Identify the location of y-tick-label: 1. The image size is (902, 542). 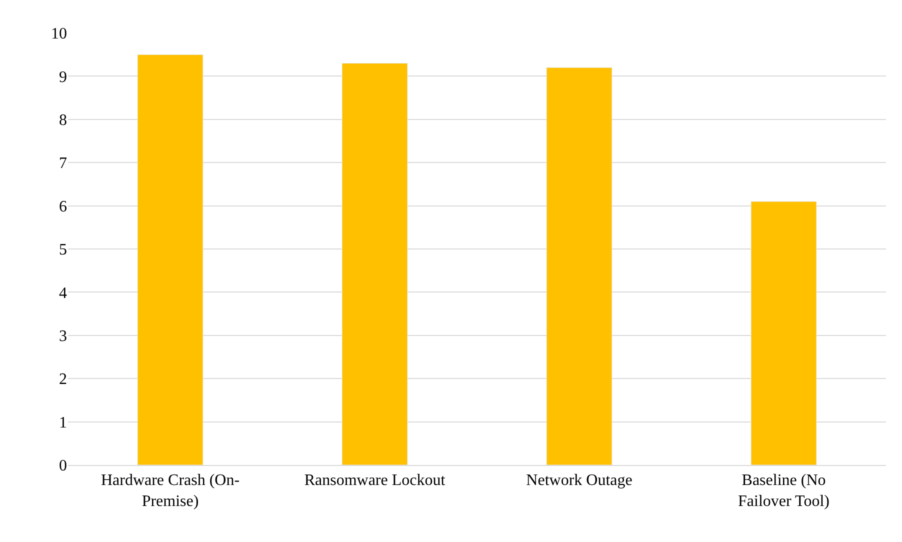
(63, 423).